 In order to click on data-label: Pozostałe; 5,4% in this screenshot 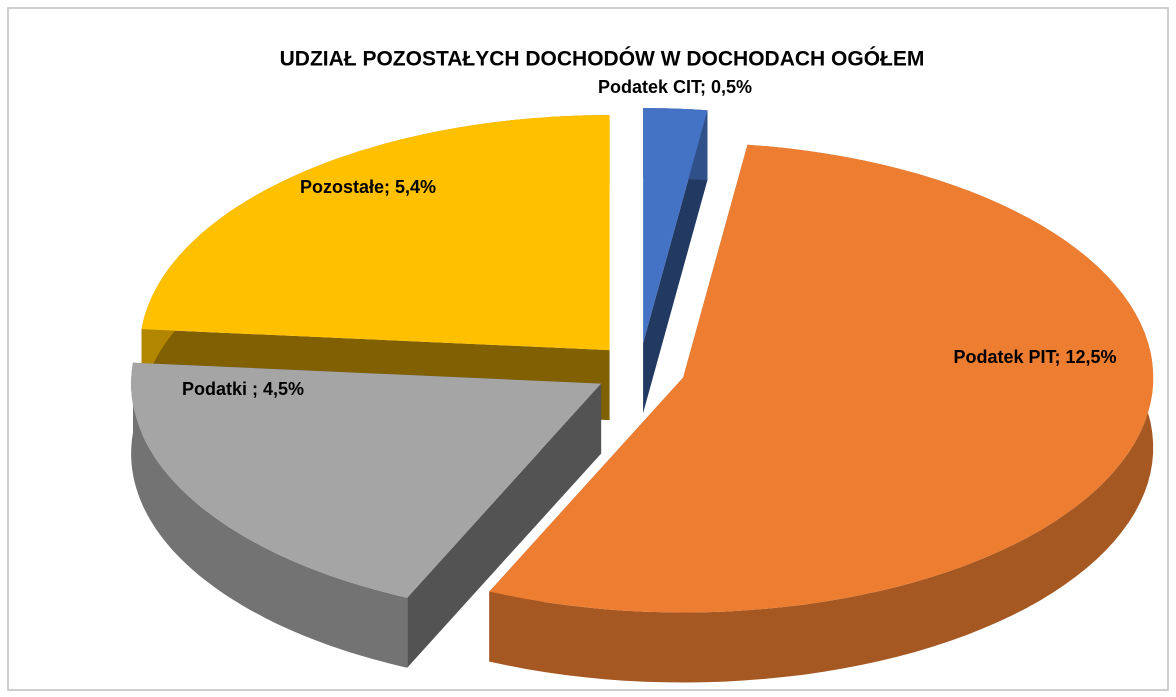, I will do `click(368, 187)`.